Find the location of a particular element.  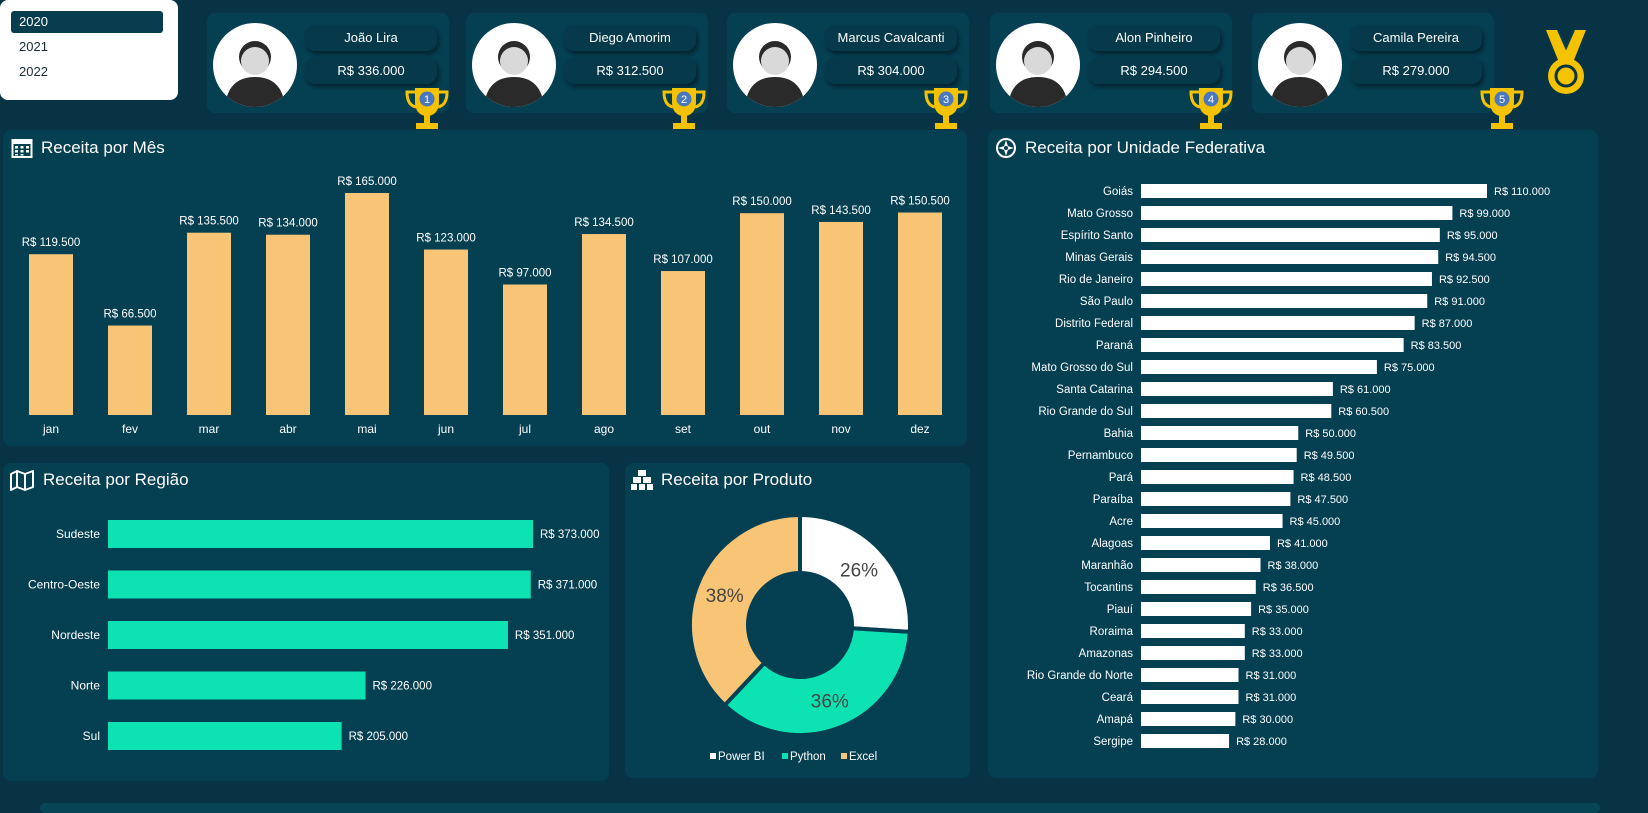

month-category-label: out is located at coordinates (762, 429).